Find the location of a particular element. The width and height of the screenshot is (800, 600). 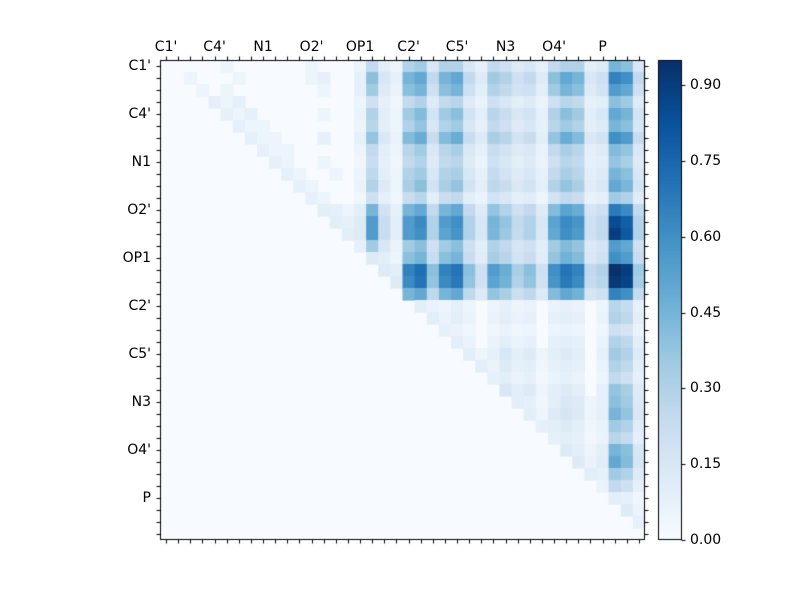

y-axis-label: P is located at coordinates (146, 498).